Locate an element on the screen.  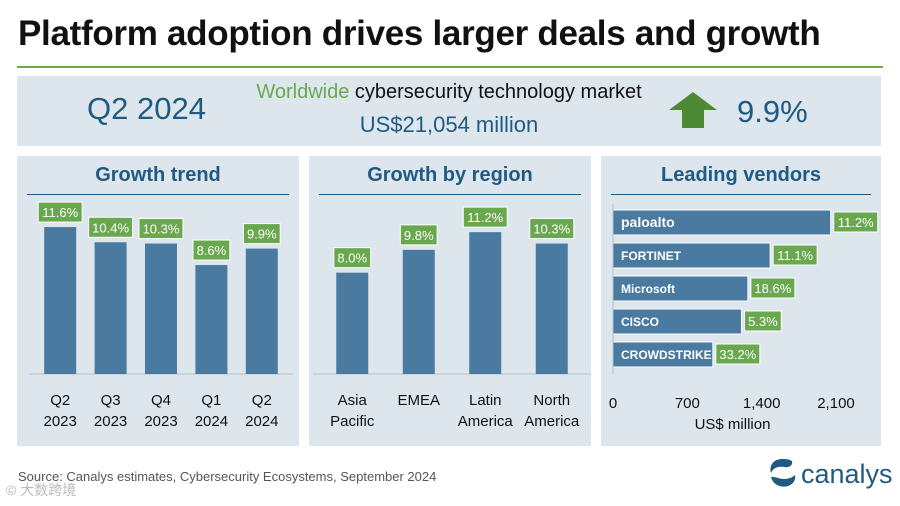
growth-trend-data-label: 11.6% is located at coordinates (60, 212).